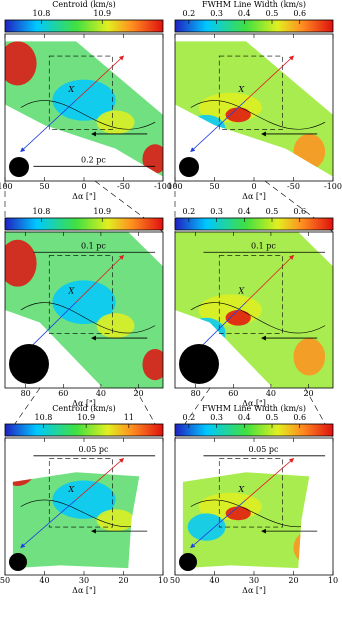 The height and width of the screenshot is (619, 342). Describe the element at coordinates (263, 449) in the screenshot. I see `scale-label: 0.05 pc` at that location.